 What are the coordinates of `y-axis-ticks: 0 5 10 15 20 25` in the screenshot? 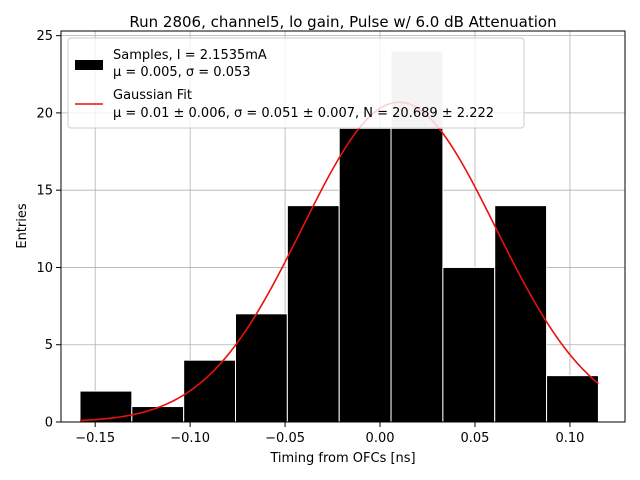 It's located at (48, 230).